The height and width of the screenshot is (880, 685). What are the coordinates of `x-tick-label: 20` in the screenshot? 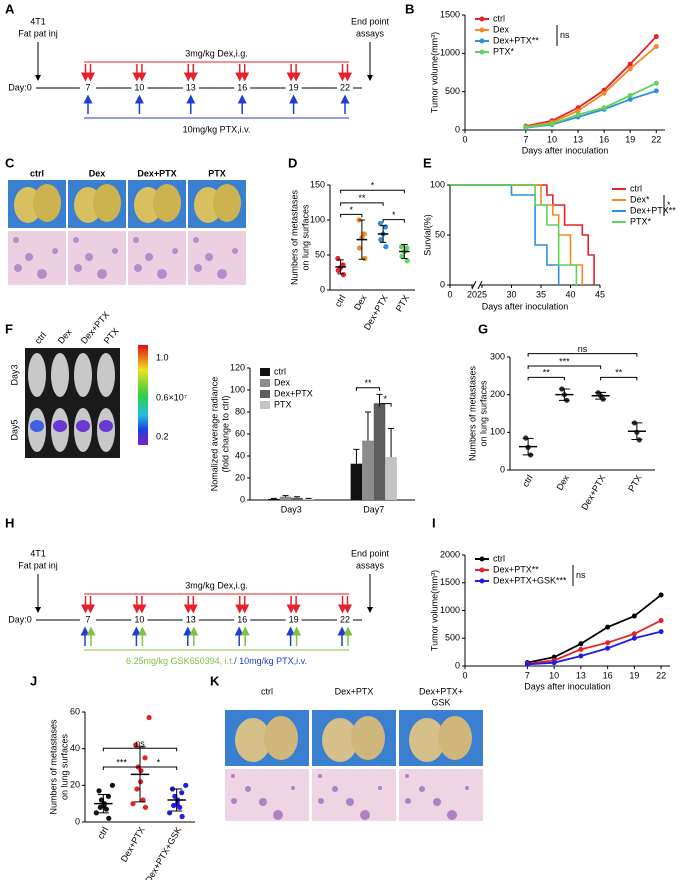 It's located at (472, 294).